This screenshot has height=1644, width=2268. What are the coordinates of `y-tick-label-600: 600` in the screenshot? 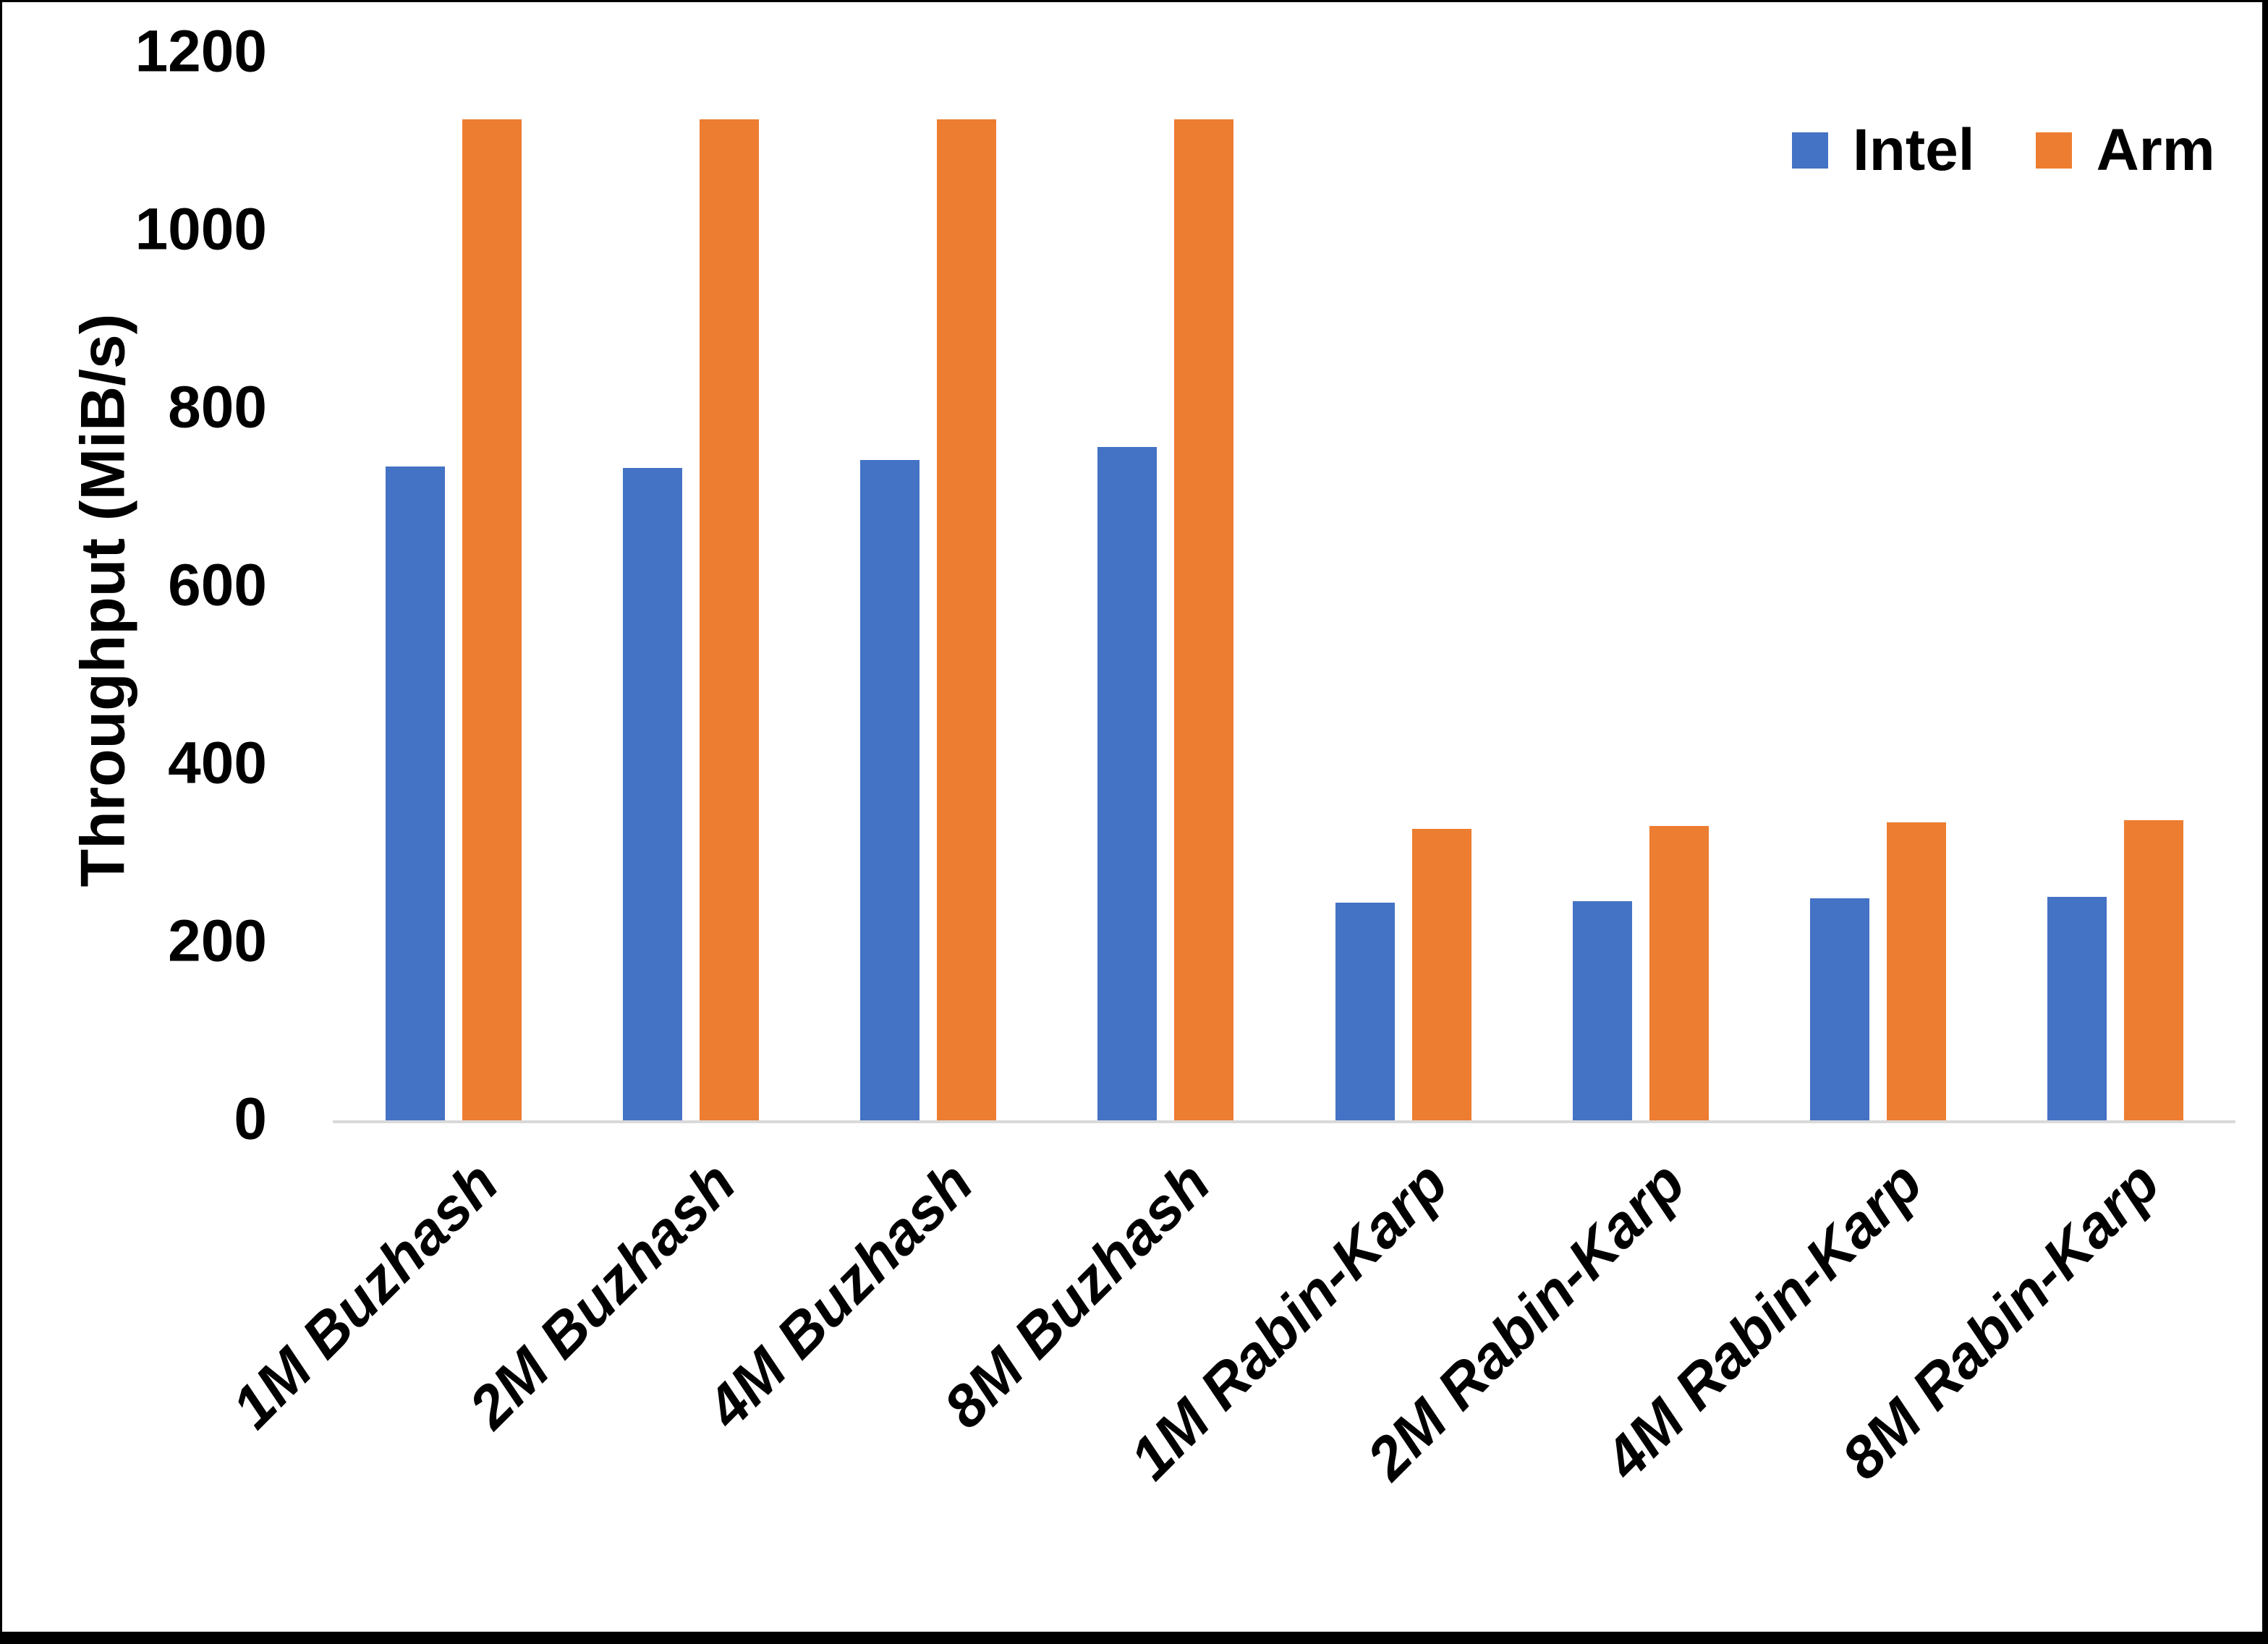 It's located at (217, 585).